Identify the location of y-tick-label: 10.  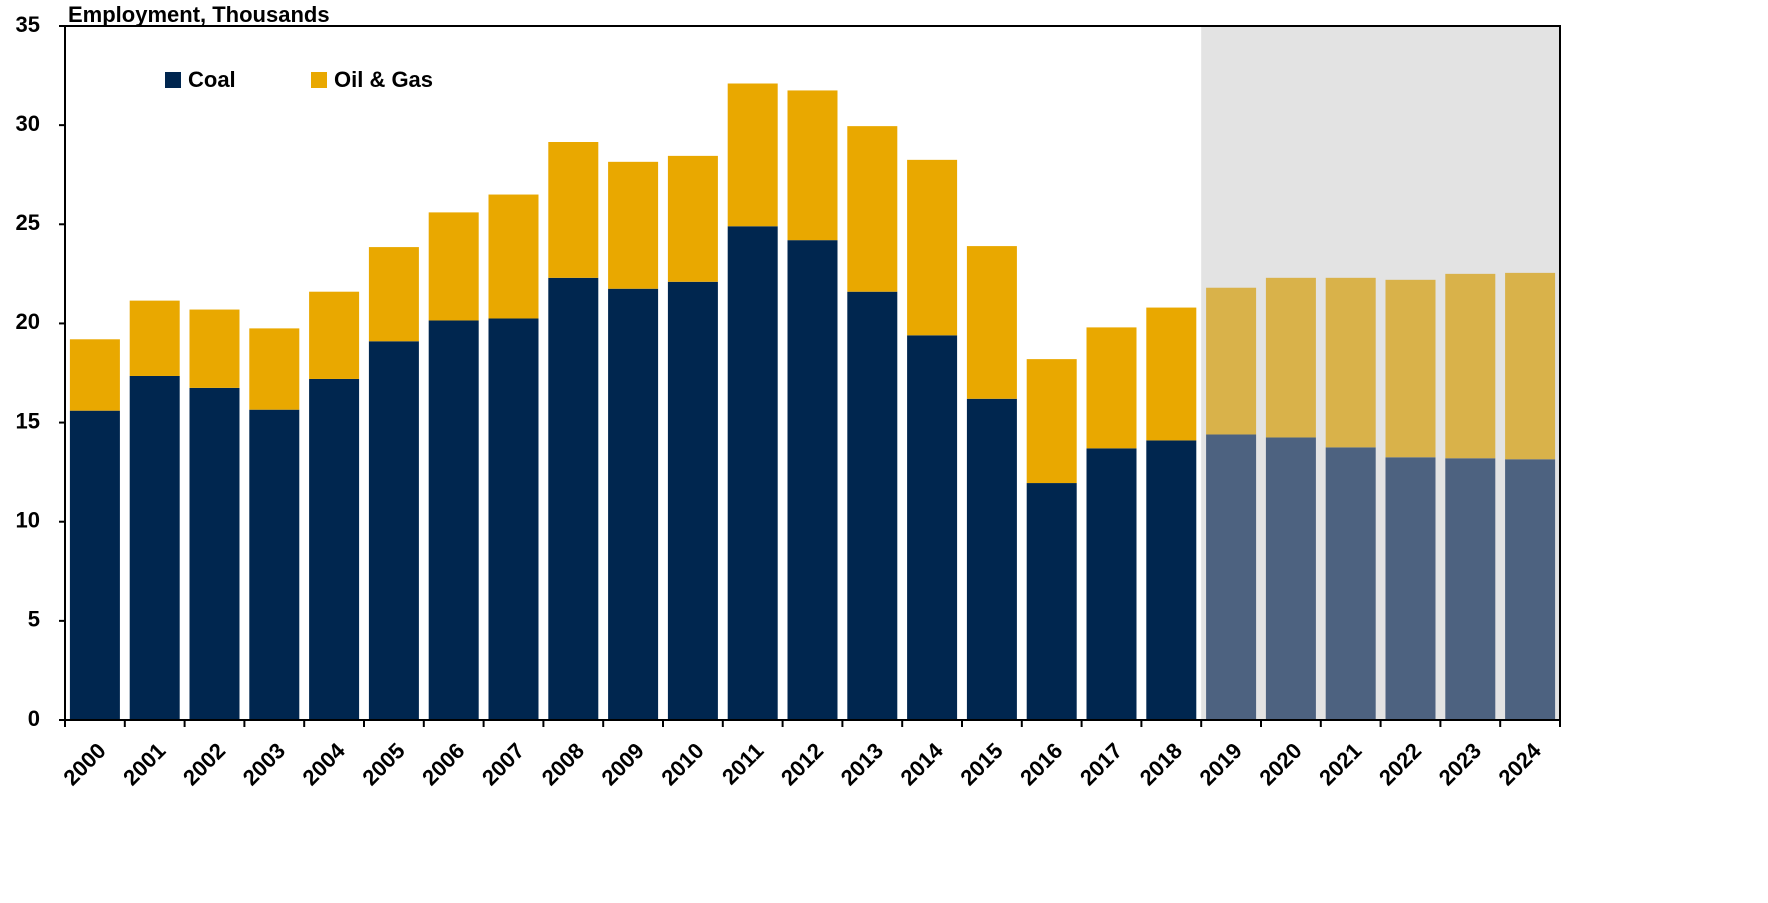
(28, 520).